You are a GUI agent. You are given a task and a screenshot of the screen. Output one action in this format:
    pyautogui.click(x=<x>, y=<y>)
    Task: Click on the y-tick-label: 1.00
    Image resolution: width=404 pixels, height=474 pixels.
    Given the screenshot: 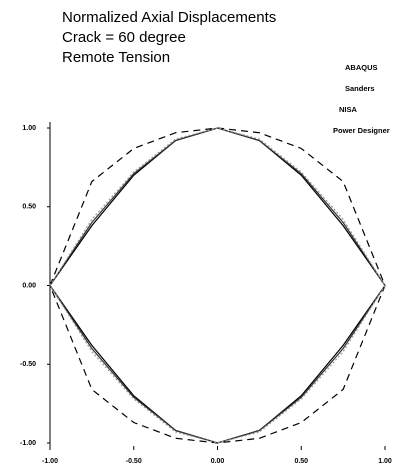 What is the action you would take?
    pyautogui.click(x=29, y=128)
    